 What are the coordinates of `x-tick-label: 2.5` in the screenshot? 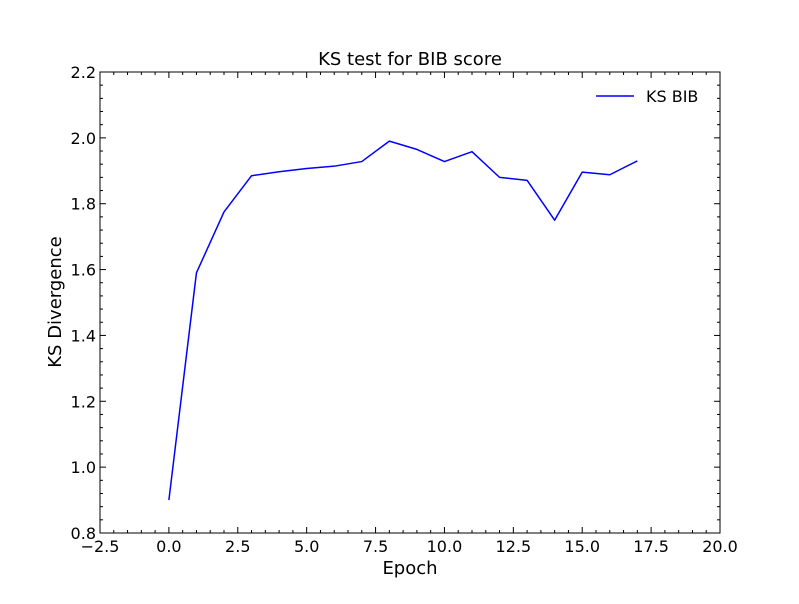 It's located at (237, 546).